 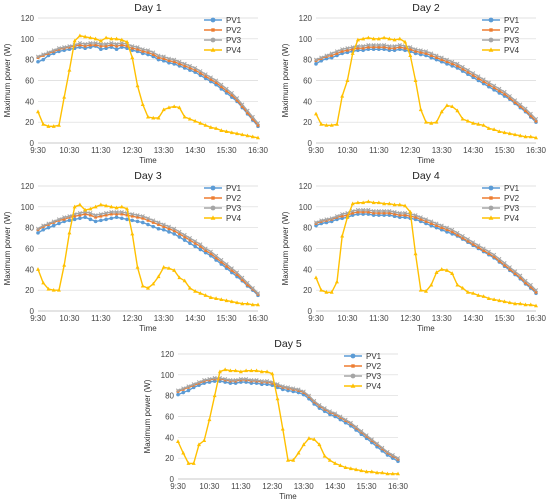 What do you see at coordinates (512, 218) in the screenshot?
I see `legend-label-pv4: PV4` at bounding box center [512, 218].